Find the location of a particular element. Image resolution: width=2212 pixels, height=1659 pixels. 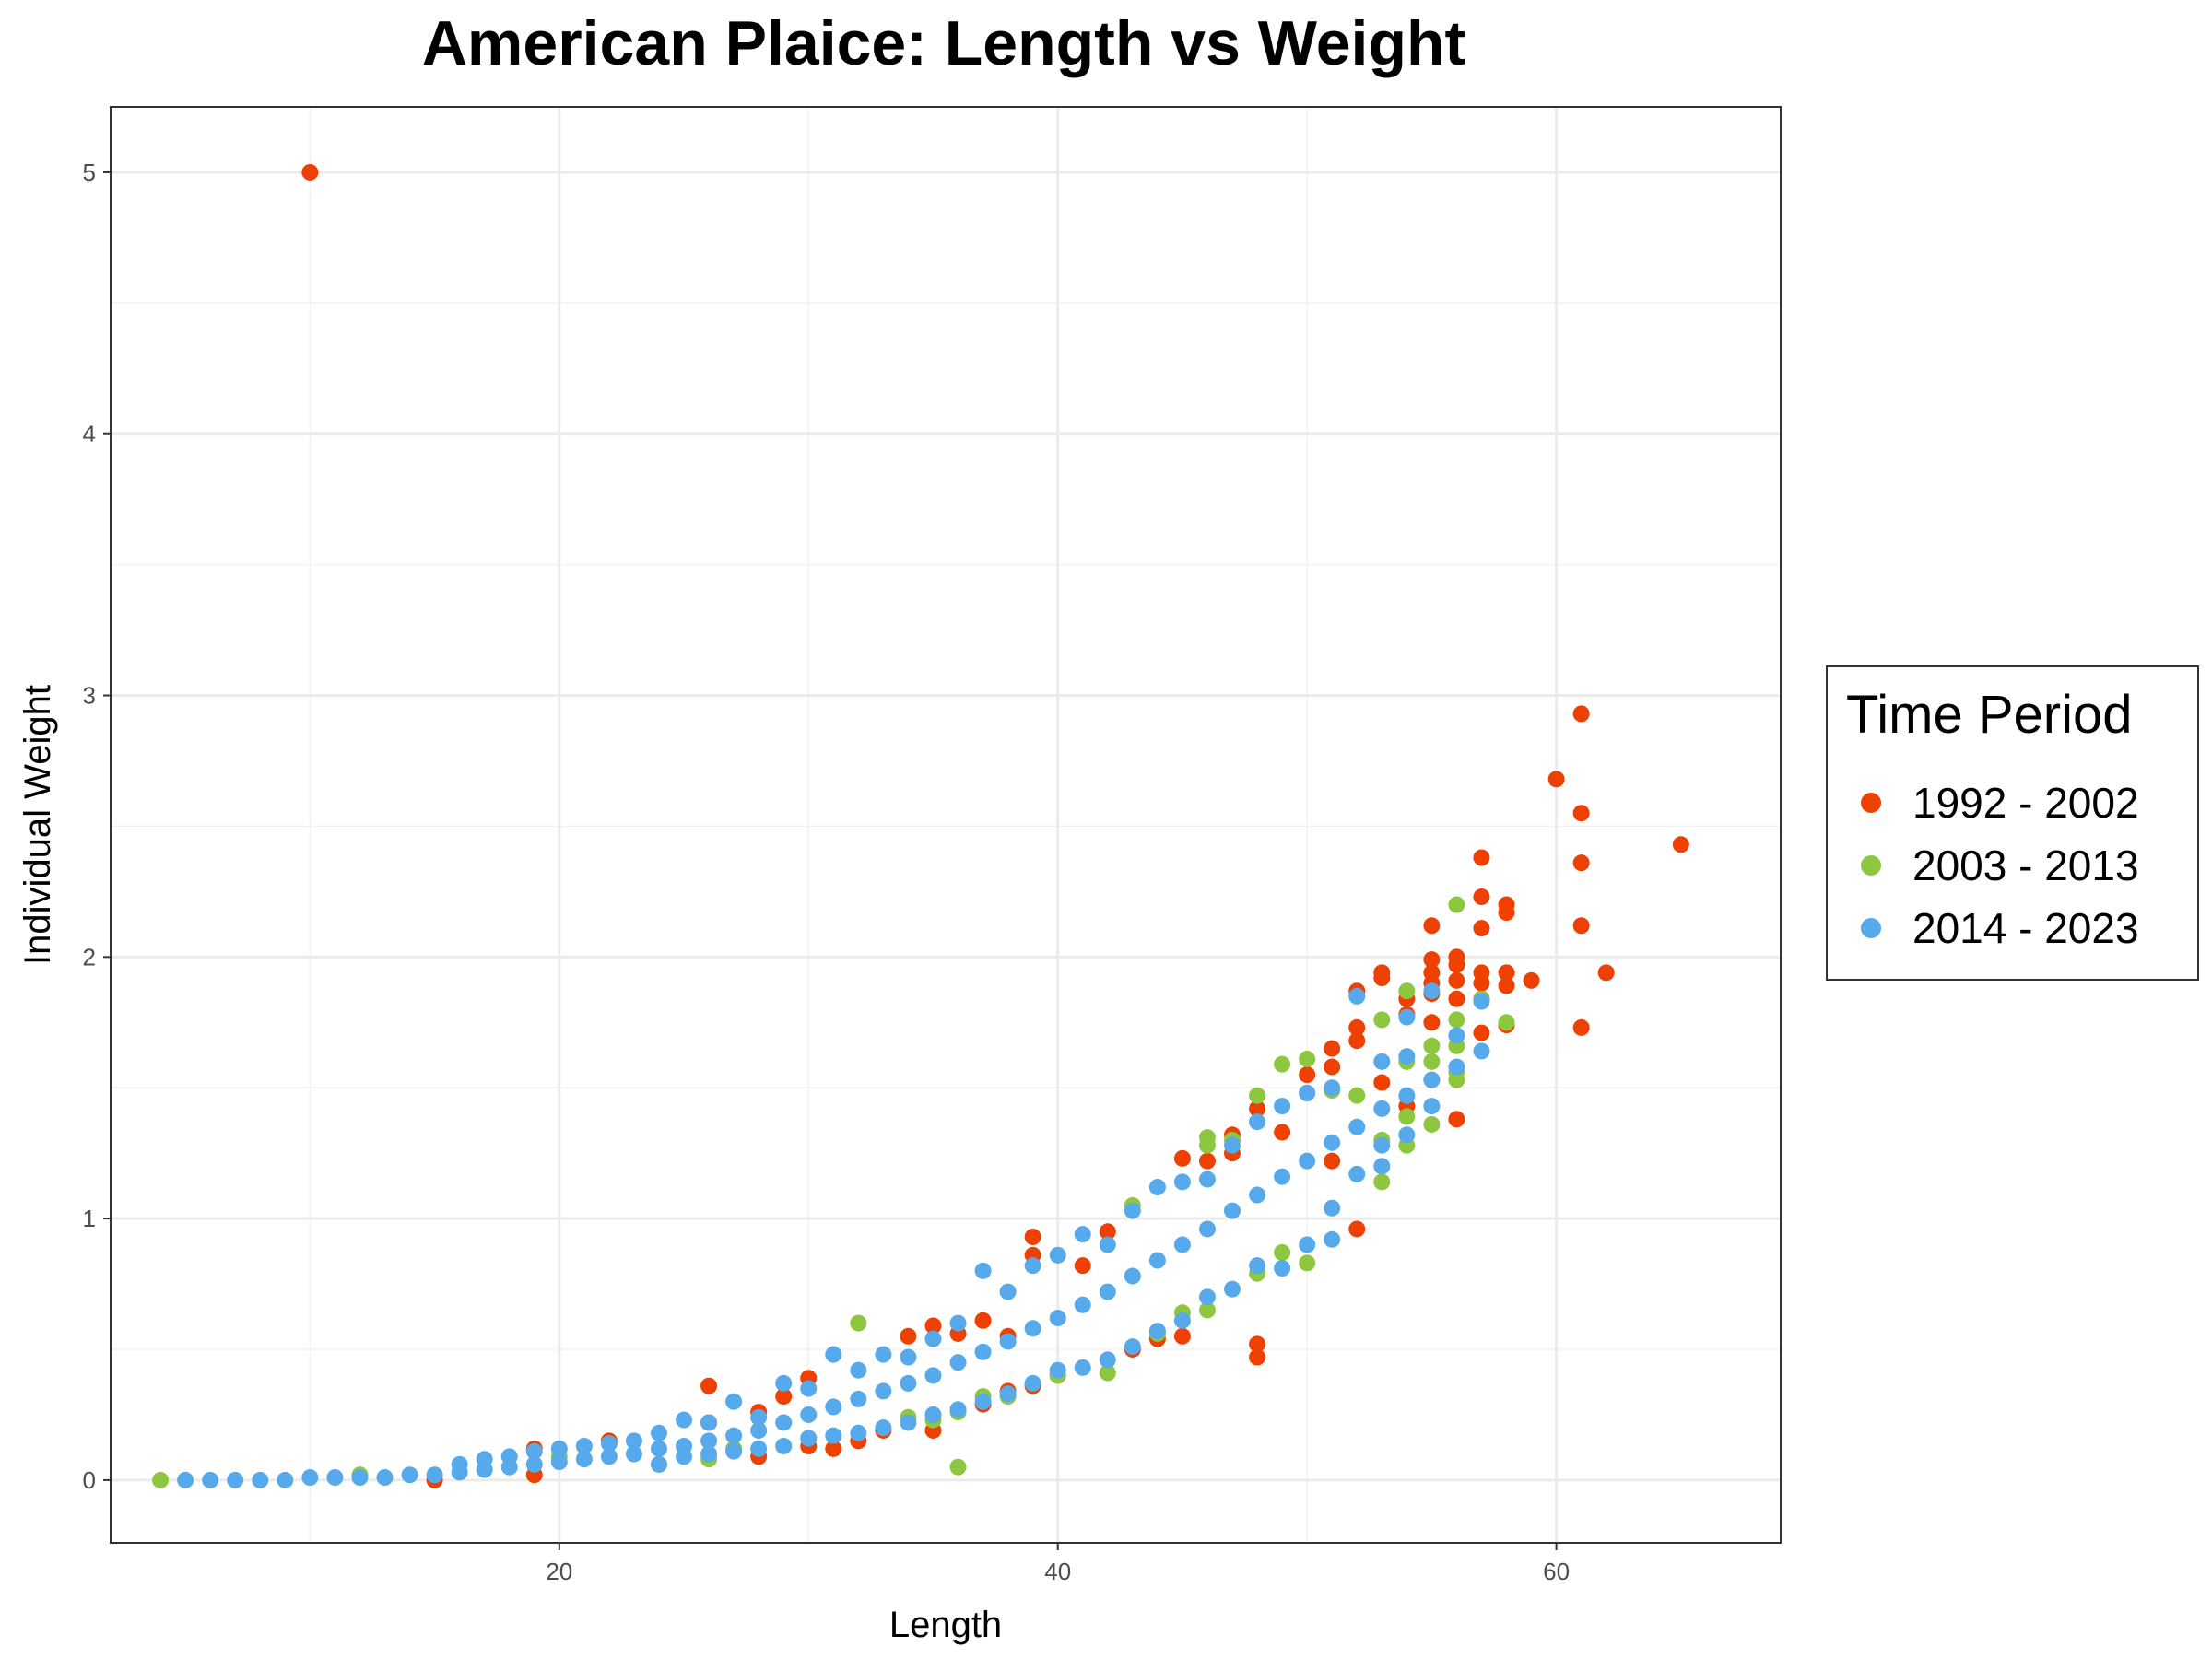

y-tick-label: 0 is located at coordinates (89, 1480).